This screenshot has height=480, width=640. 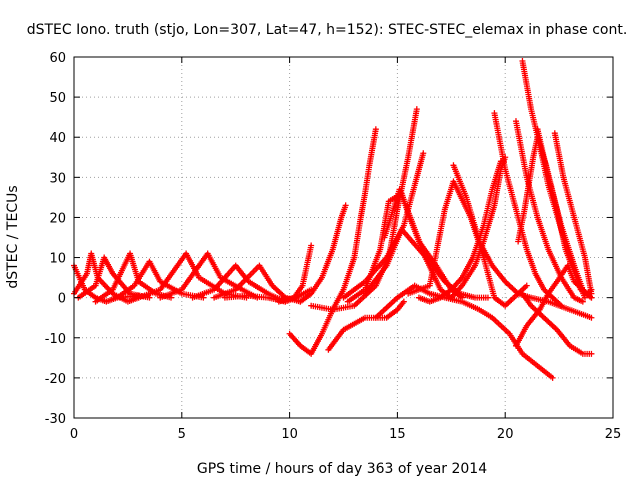 What do you see at coordinates (13, 236) in the screenshot?
I see `y-axis-label: dSTEC / TECUs` at bounding box center [13, 236].